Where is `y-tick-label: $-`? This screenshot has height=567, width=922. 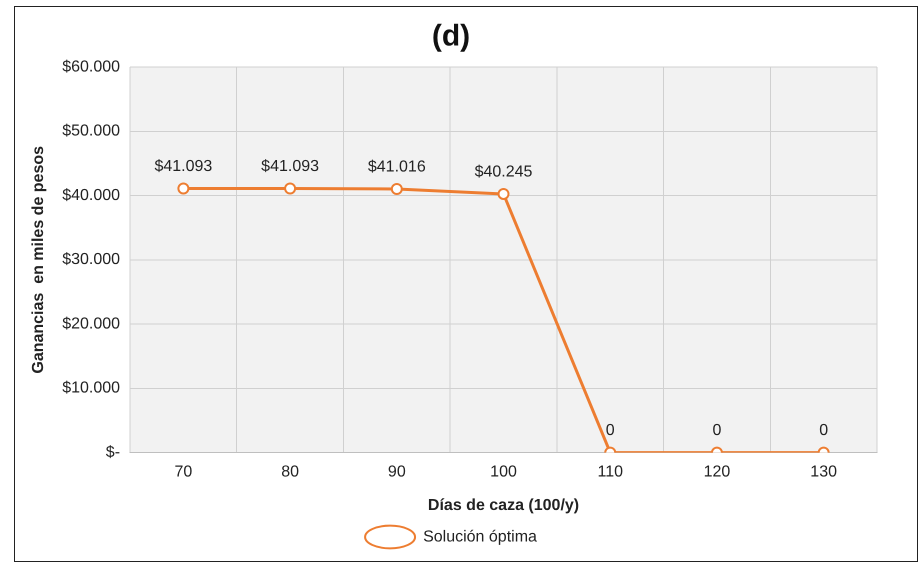 y-tick-label: $- is located at coordinates (113, 453).